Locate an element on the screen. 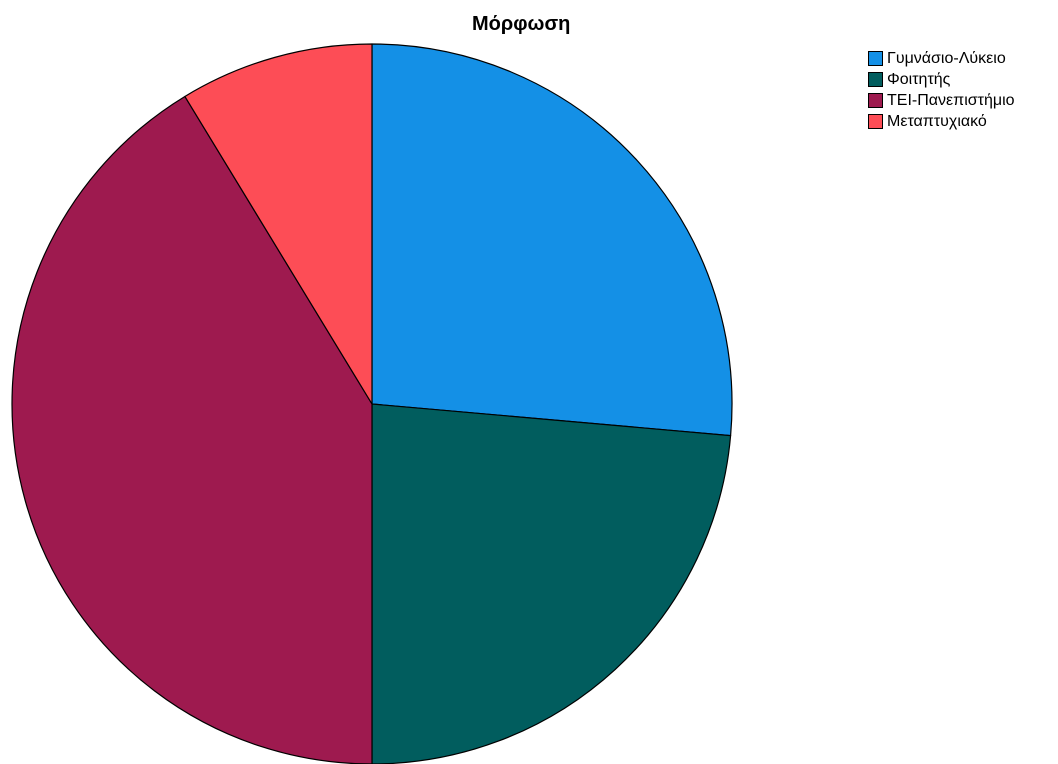 The image size is (1058, 764). legend-item: Γυμνάσιο-Λύκειο is located at coordinates (941, 58).